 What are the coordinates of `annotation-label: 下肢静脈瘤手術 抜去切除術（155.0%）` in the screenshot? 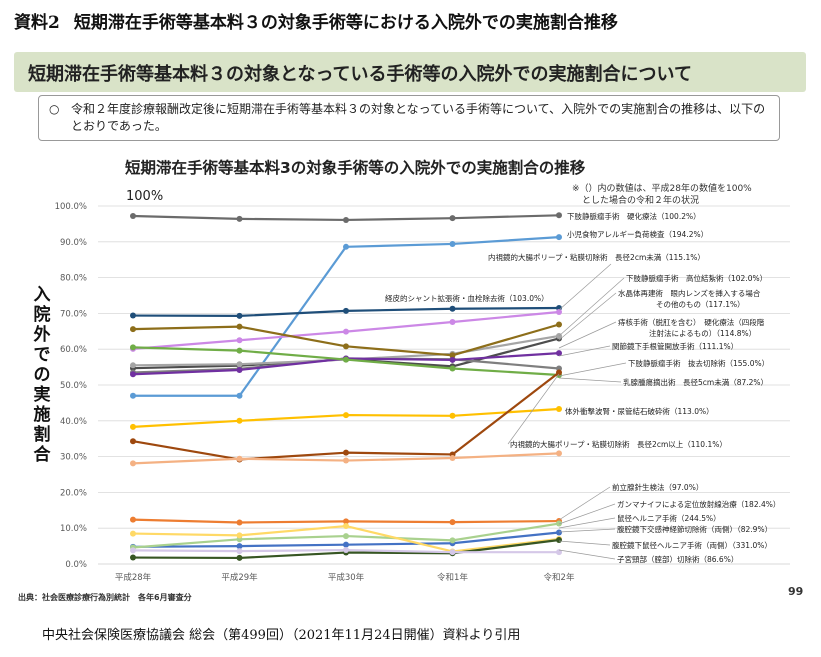 It's located at (698, 363).